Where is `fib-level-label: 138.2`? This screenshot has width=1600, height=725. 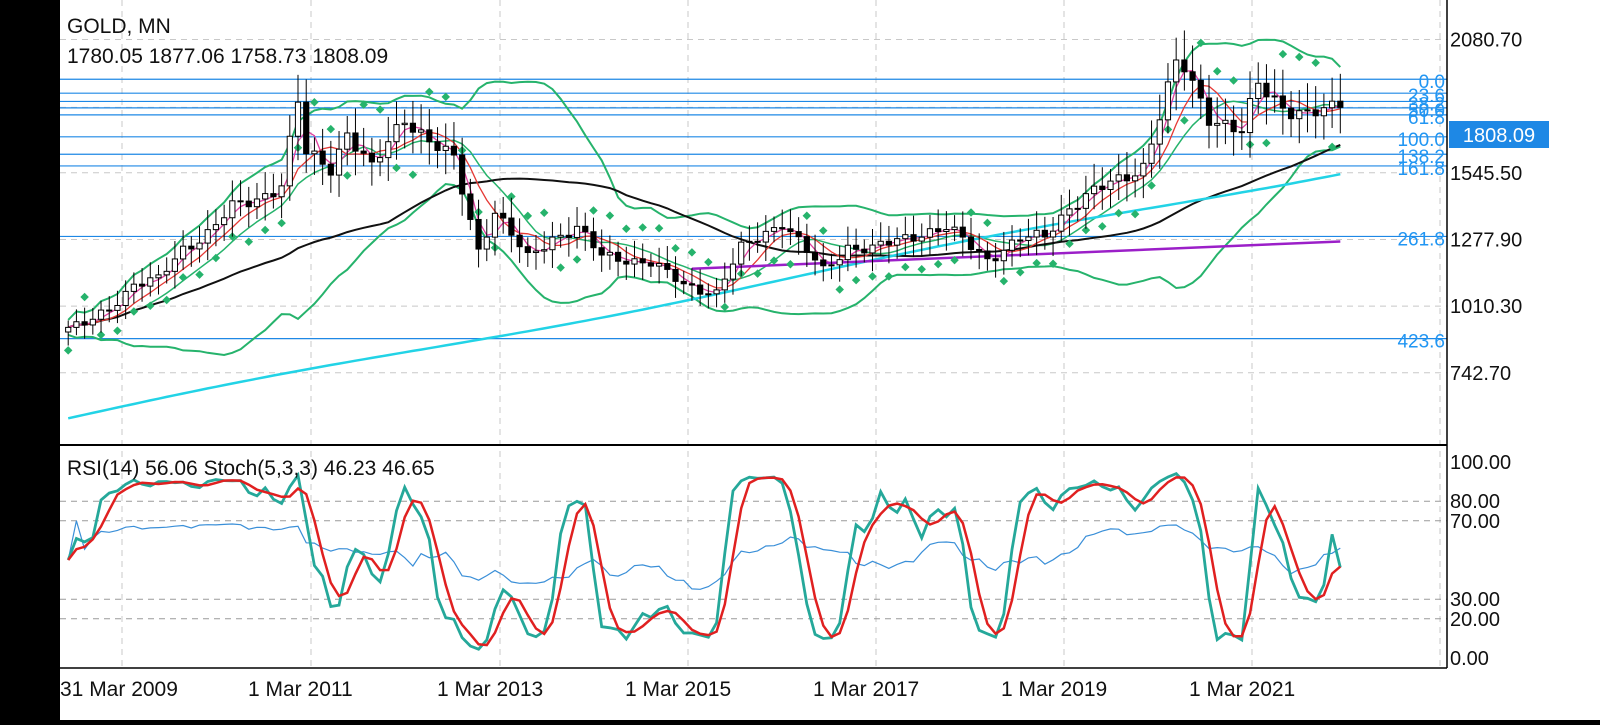 fib-level-label: 138.2 is located at coordinates (1421, 157).